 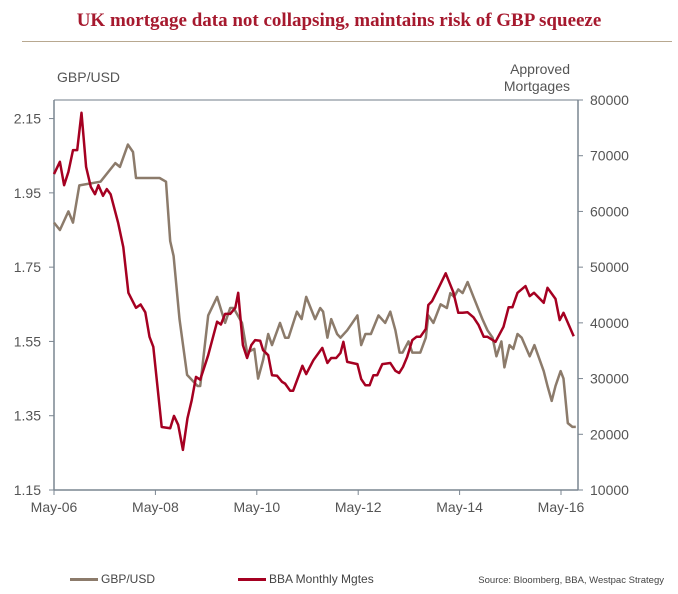 I want to click on left-axis-tick-label: 2.15, so click(x=27, y=119).